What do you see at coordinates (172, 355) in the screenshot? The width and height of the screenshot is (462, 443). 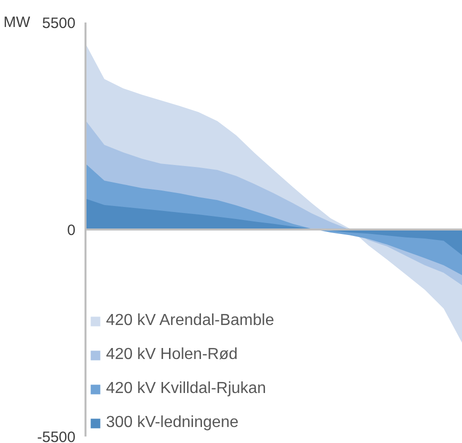 I see `legend-label: 420 kV Holen-Rød` at bounding box center [172, 355].